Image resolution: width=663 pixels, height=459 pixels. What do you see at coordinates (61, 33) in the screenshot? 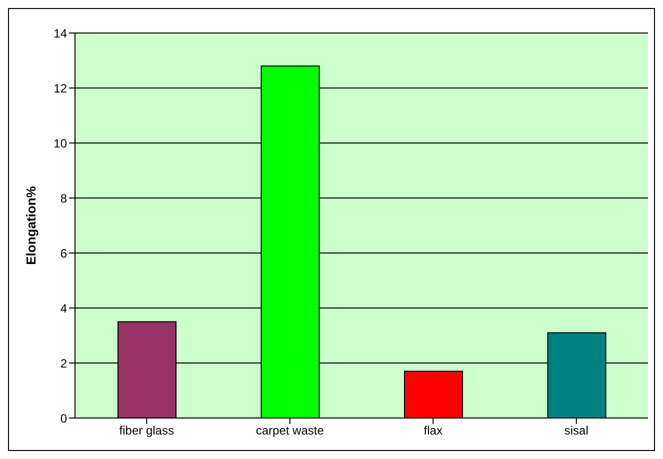
I see `y-tick-label: 14` at bounding box center [61, 33].